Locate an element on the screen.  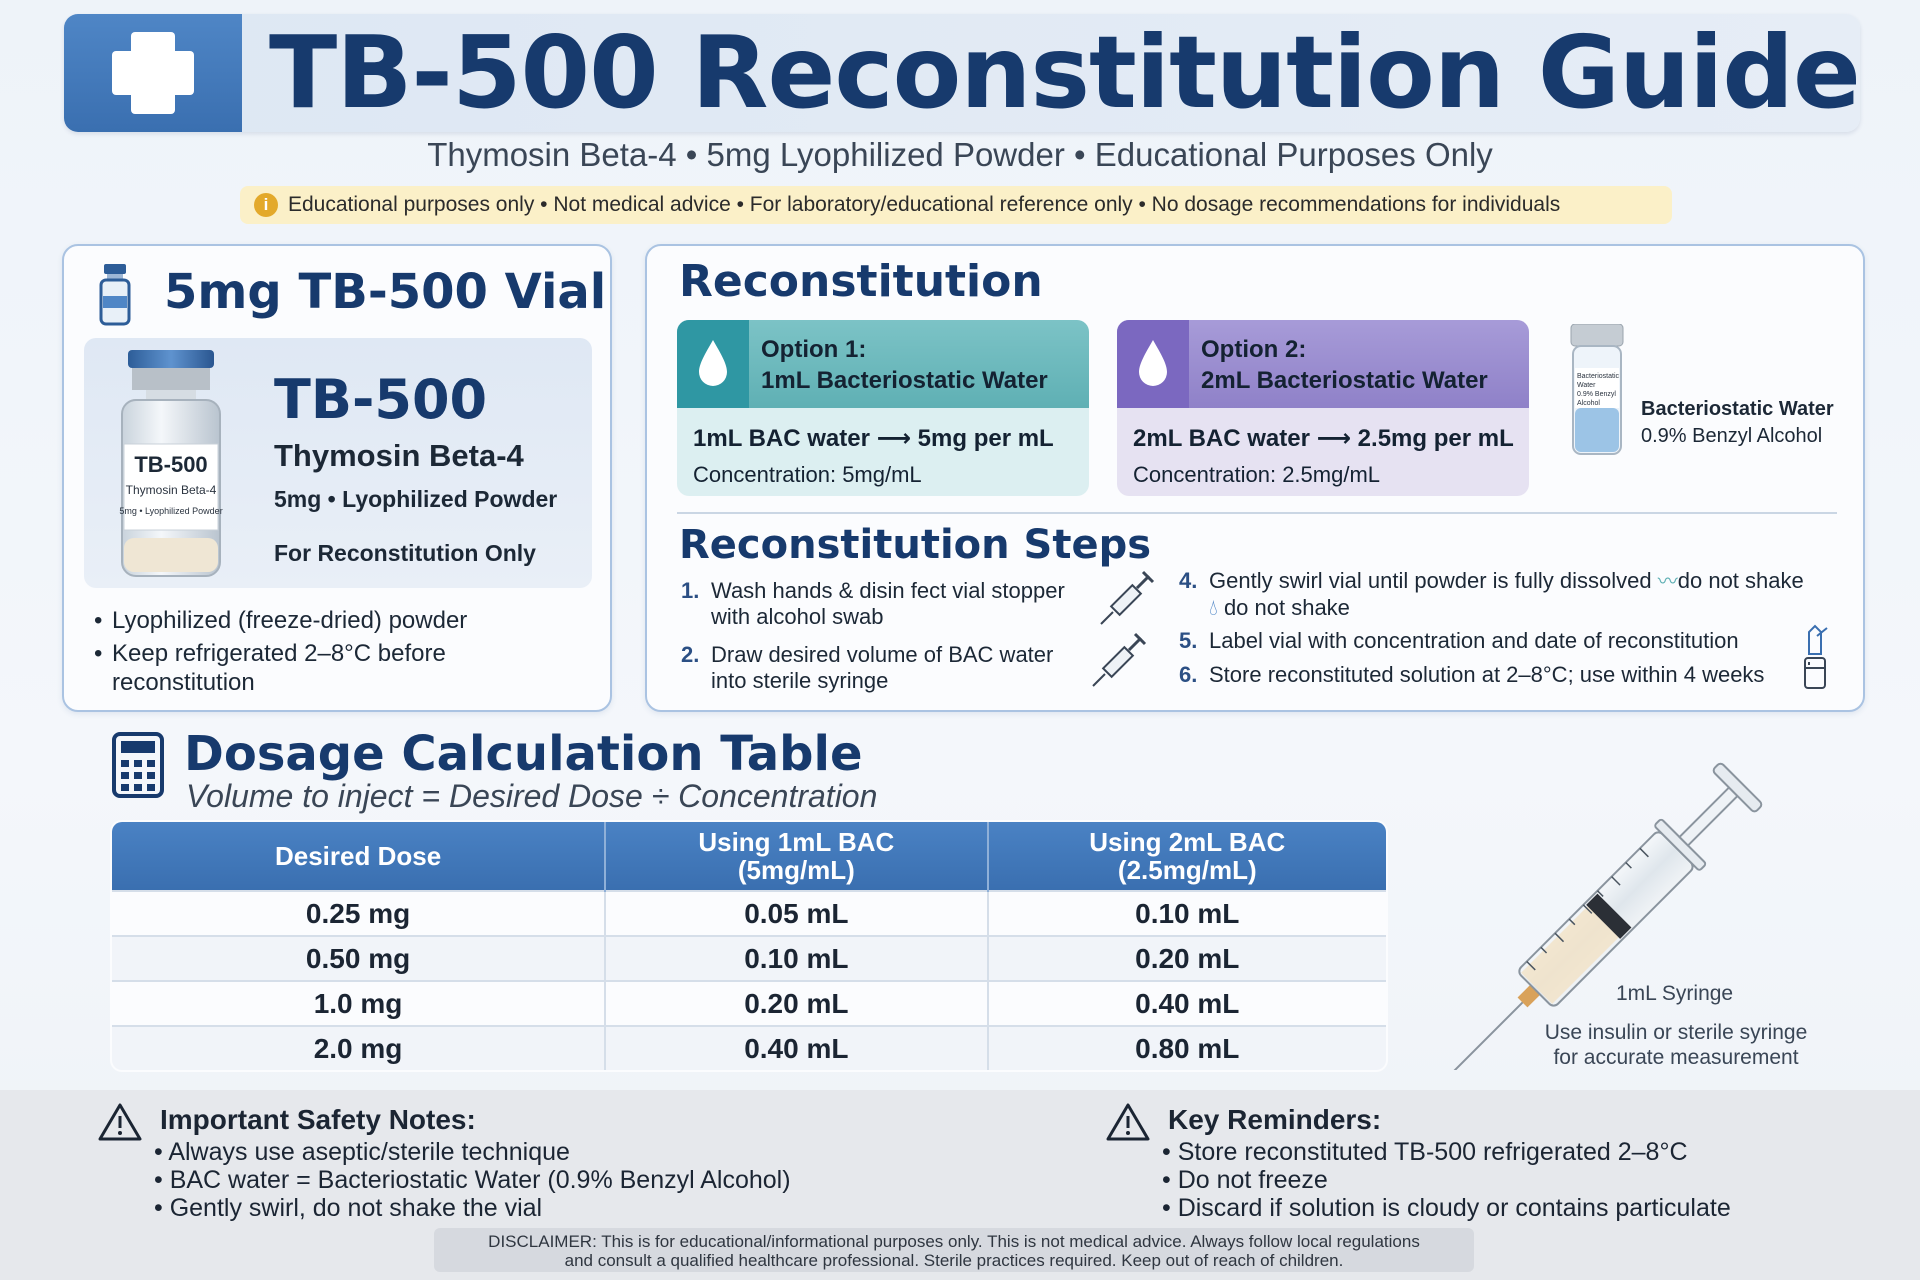
product-use: For Reconstitution Only is located at coordinates (405, 553).